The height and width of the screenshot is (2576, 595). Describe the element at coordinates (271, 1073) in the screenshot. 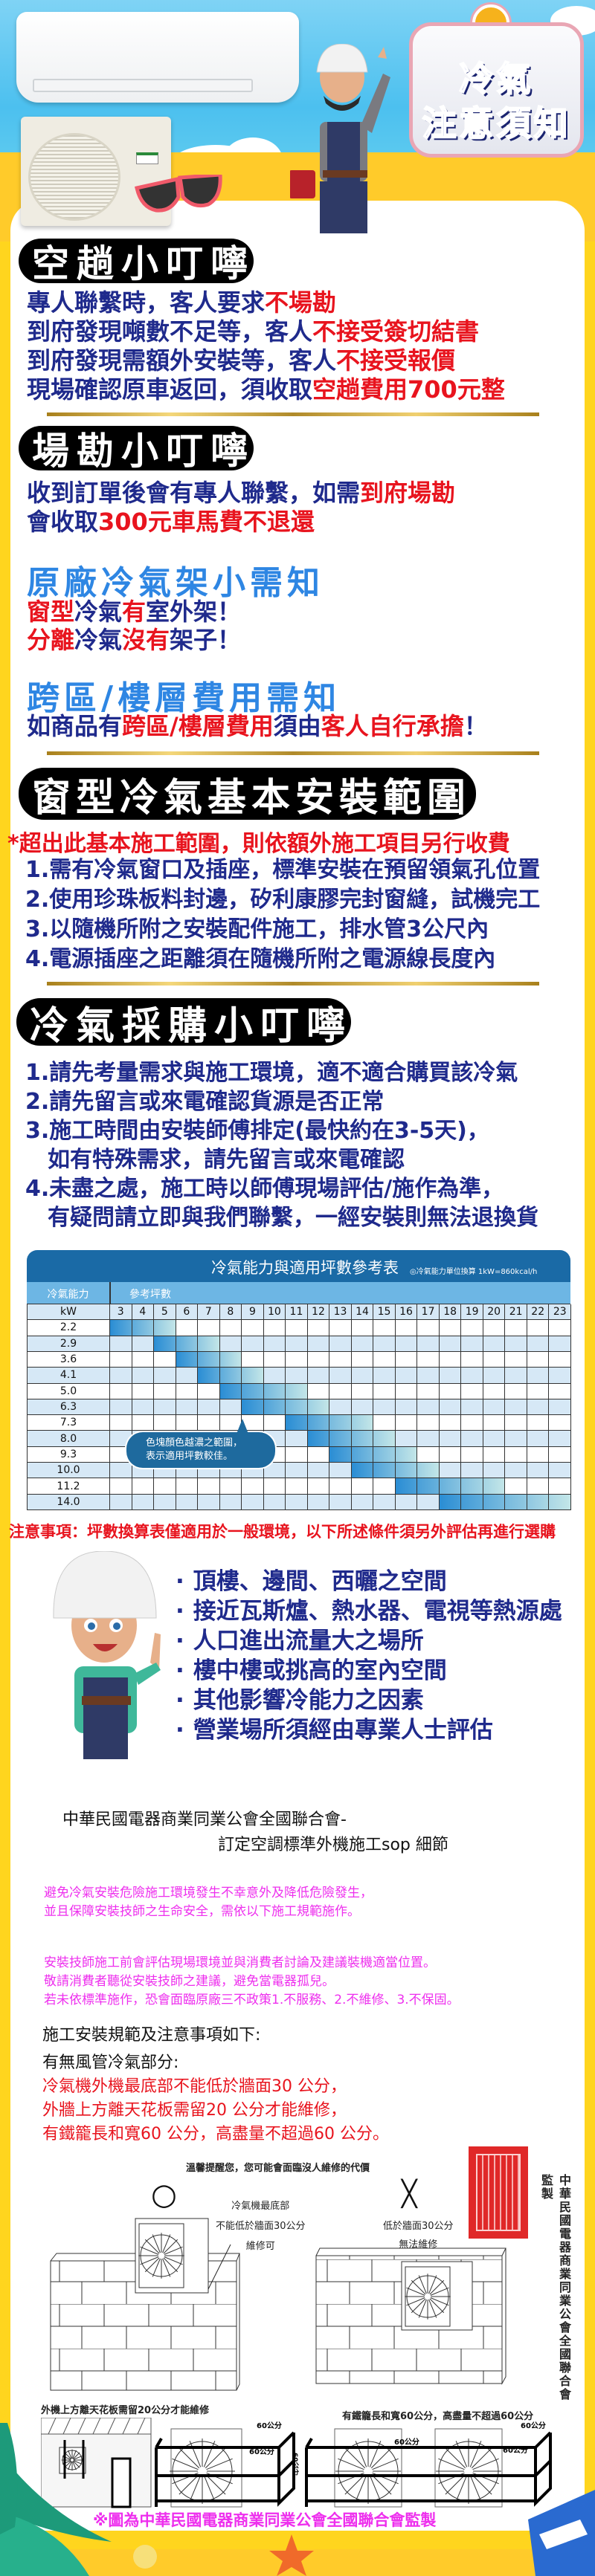

I see `list-item-text: 1.請先考量需求與施工環境，適不適合購買該冷氣` at that location.